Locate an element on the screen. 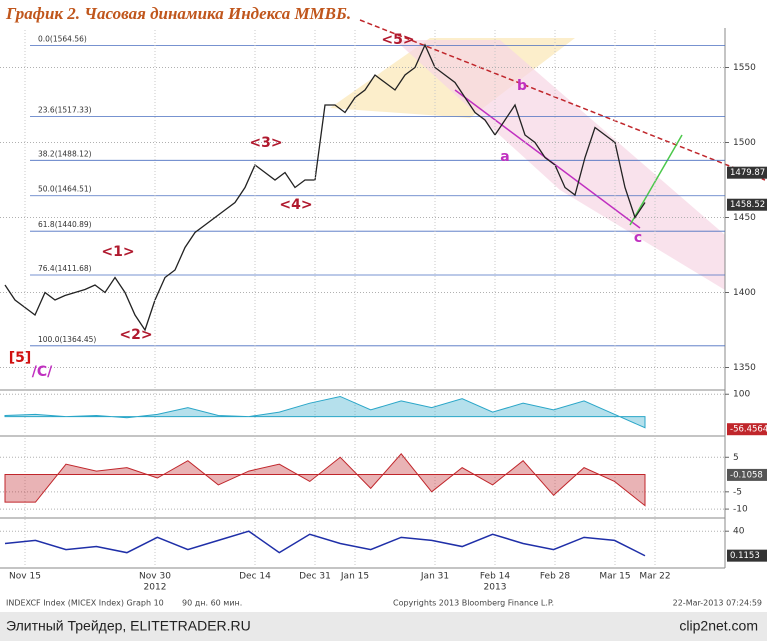  wave-label: [5] is located at coordinates (20, 358).